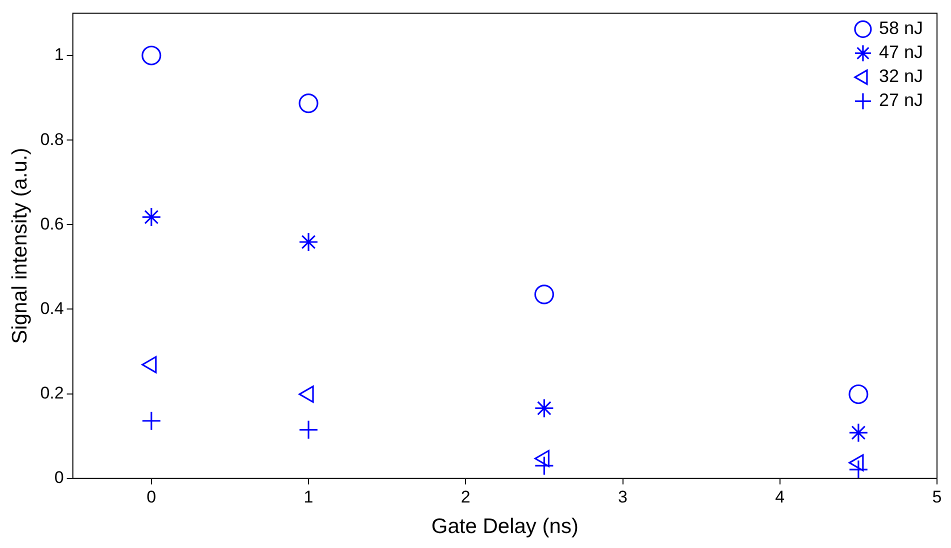 This screenshot has height=548, width=951. Describe the element at coordinates (20, 246) in the screenshot. I see `y-axis-title: Signal intensity (a.u.)` at that location.